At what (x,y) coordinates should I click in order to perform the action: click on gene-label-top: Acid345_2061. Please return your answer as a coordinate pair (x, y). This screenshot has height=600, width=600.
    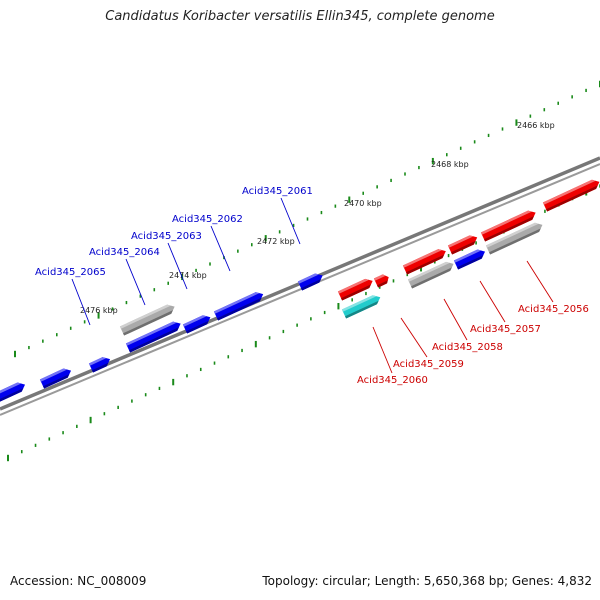
    Looking at the image, I should click on (277, 191).